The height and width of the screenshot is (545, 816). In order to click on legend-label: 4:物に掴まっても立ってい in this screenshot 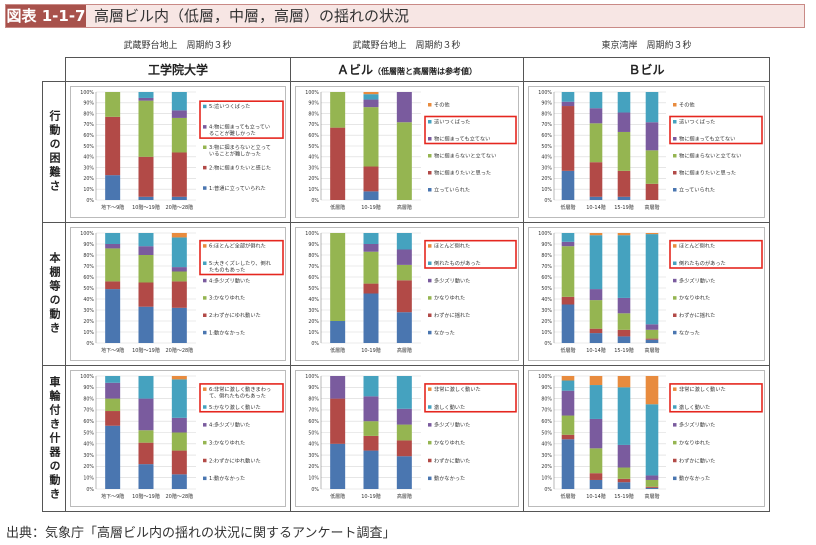, I will do `click(239, 127)`.